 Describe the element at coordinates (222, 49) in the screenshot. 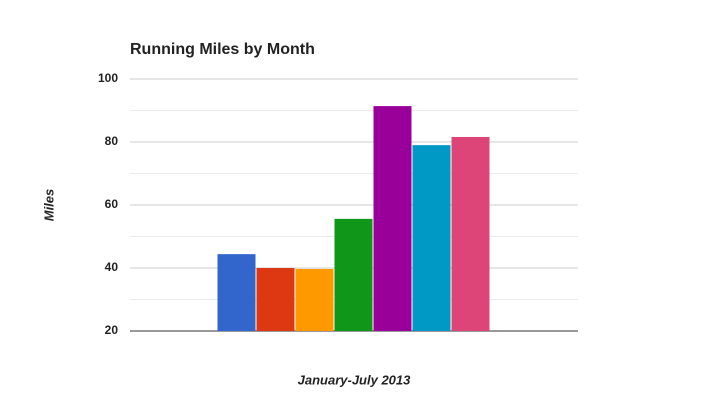

I see `chart-title: Running Miles by Month` at that location.